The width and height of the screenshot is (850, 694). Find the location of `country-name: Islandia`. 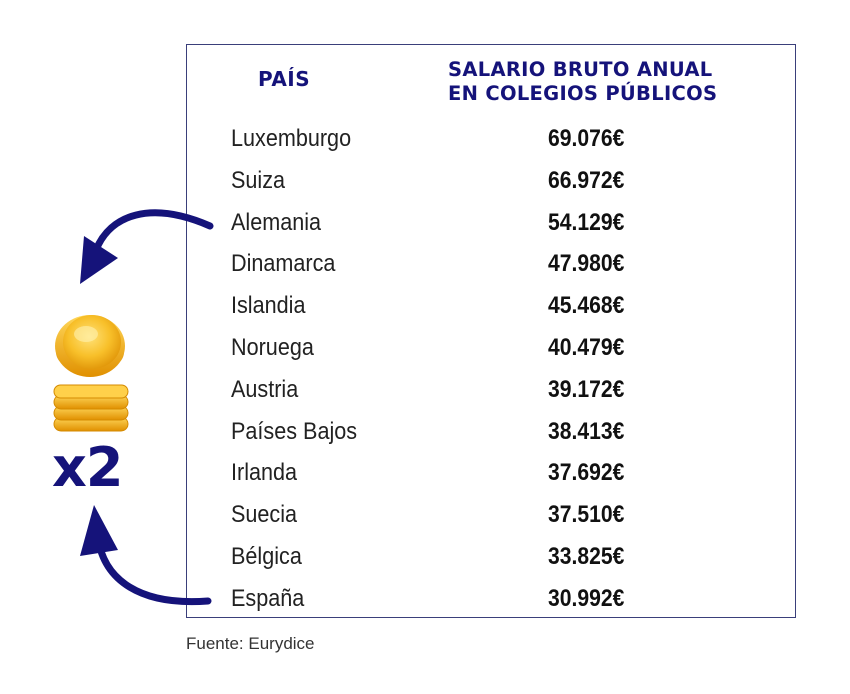

country-name: Islandia is located at coordinates (268, 306).